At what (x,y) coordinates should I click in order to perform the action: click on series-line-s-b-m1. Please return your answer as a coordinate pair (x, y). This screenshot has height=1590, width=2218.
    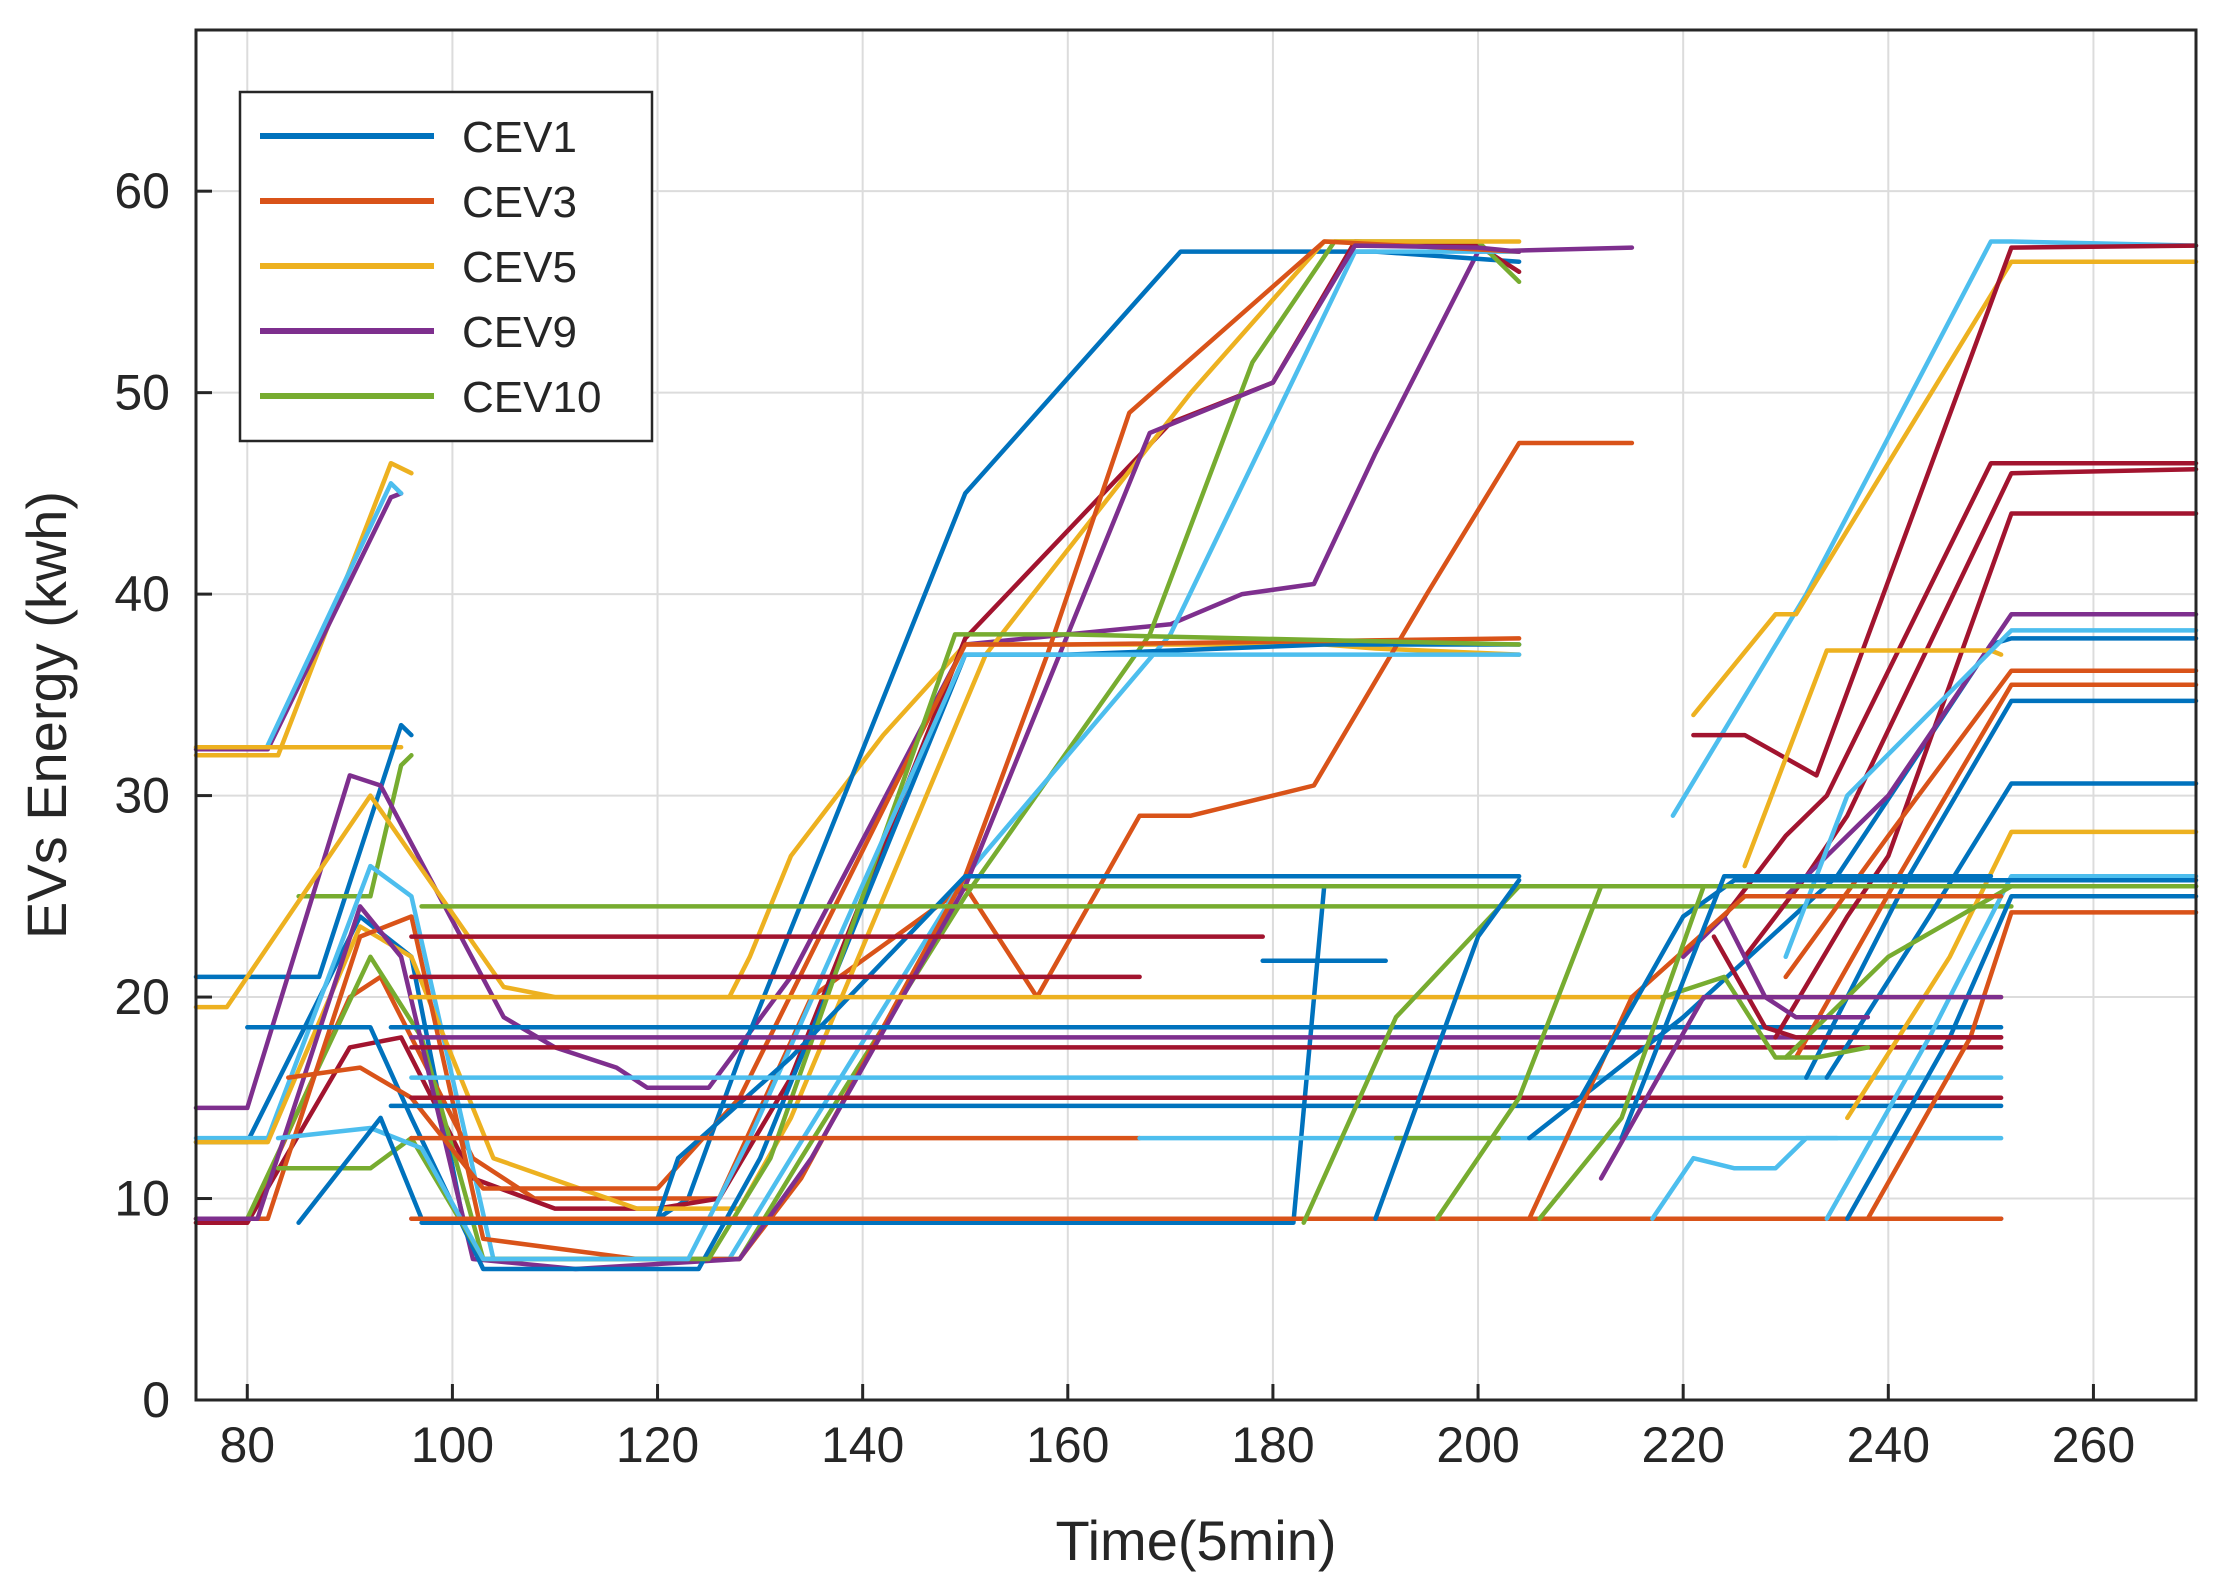
    Looking at the image, I should click on (1447, 1049).